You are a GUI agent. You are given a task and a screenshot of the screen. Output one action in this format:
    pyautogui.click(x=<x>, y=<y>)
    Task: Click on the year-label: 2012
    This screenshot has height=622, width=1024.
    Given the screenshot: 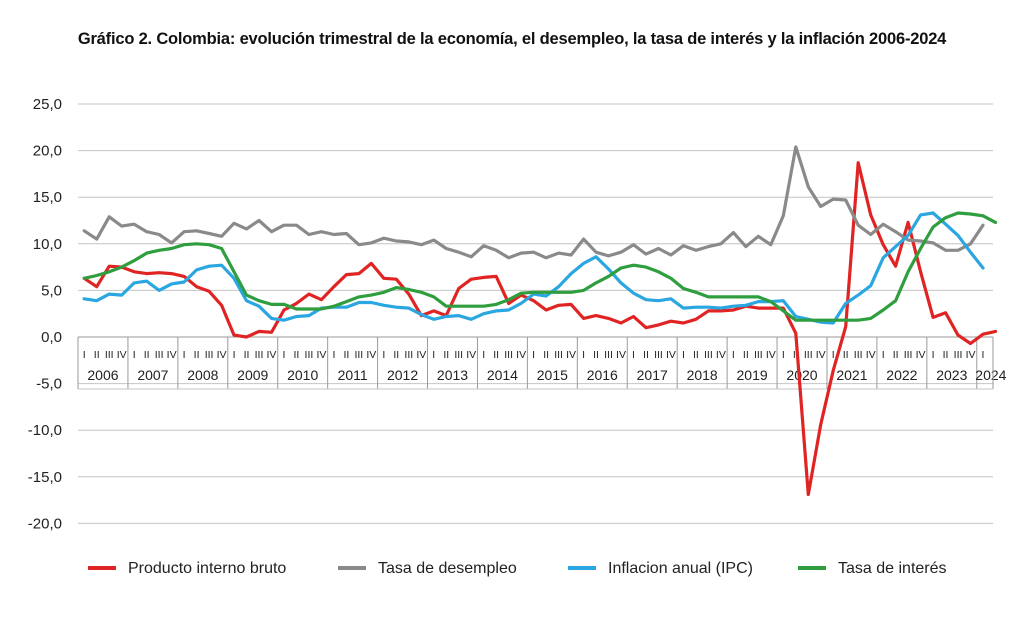 What is the action you would take?
    pyautogui.click(x=402, y=375)
    